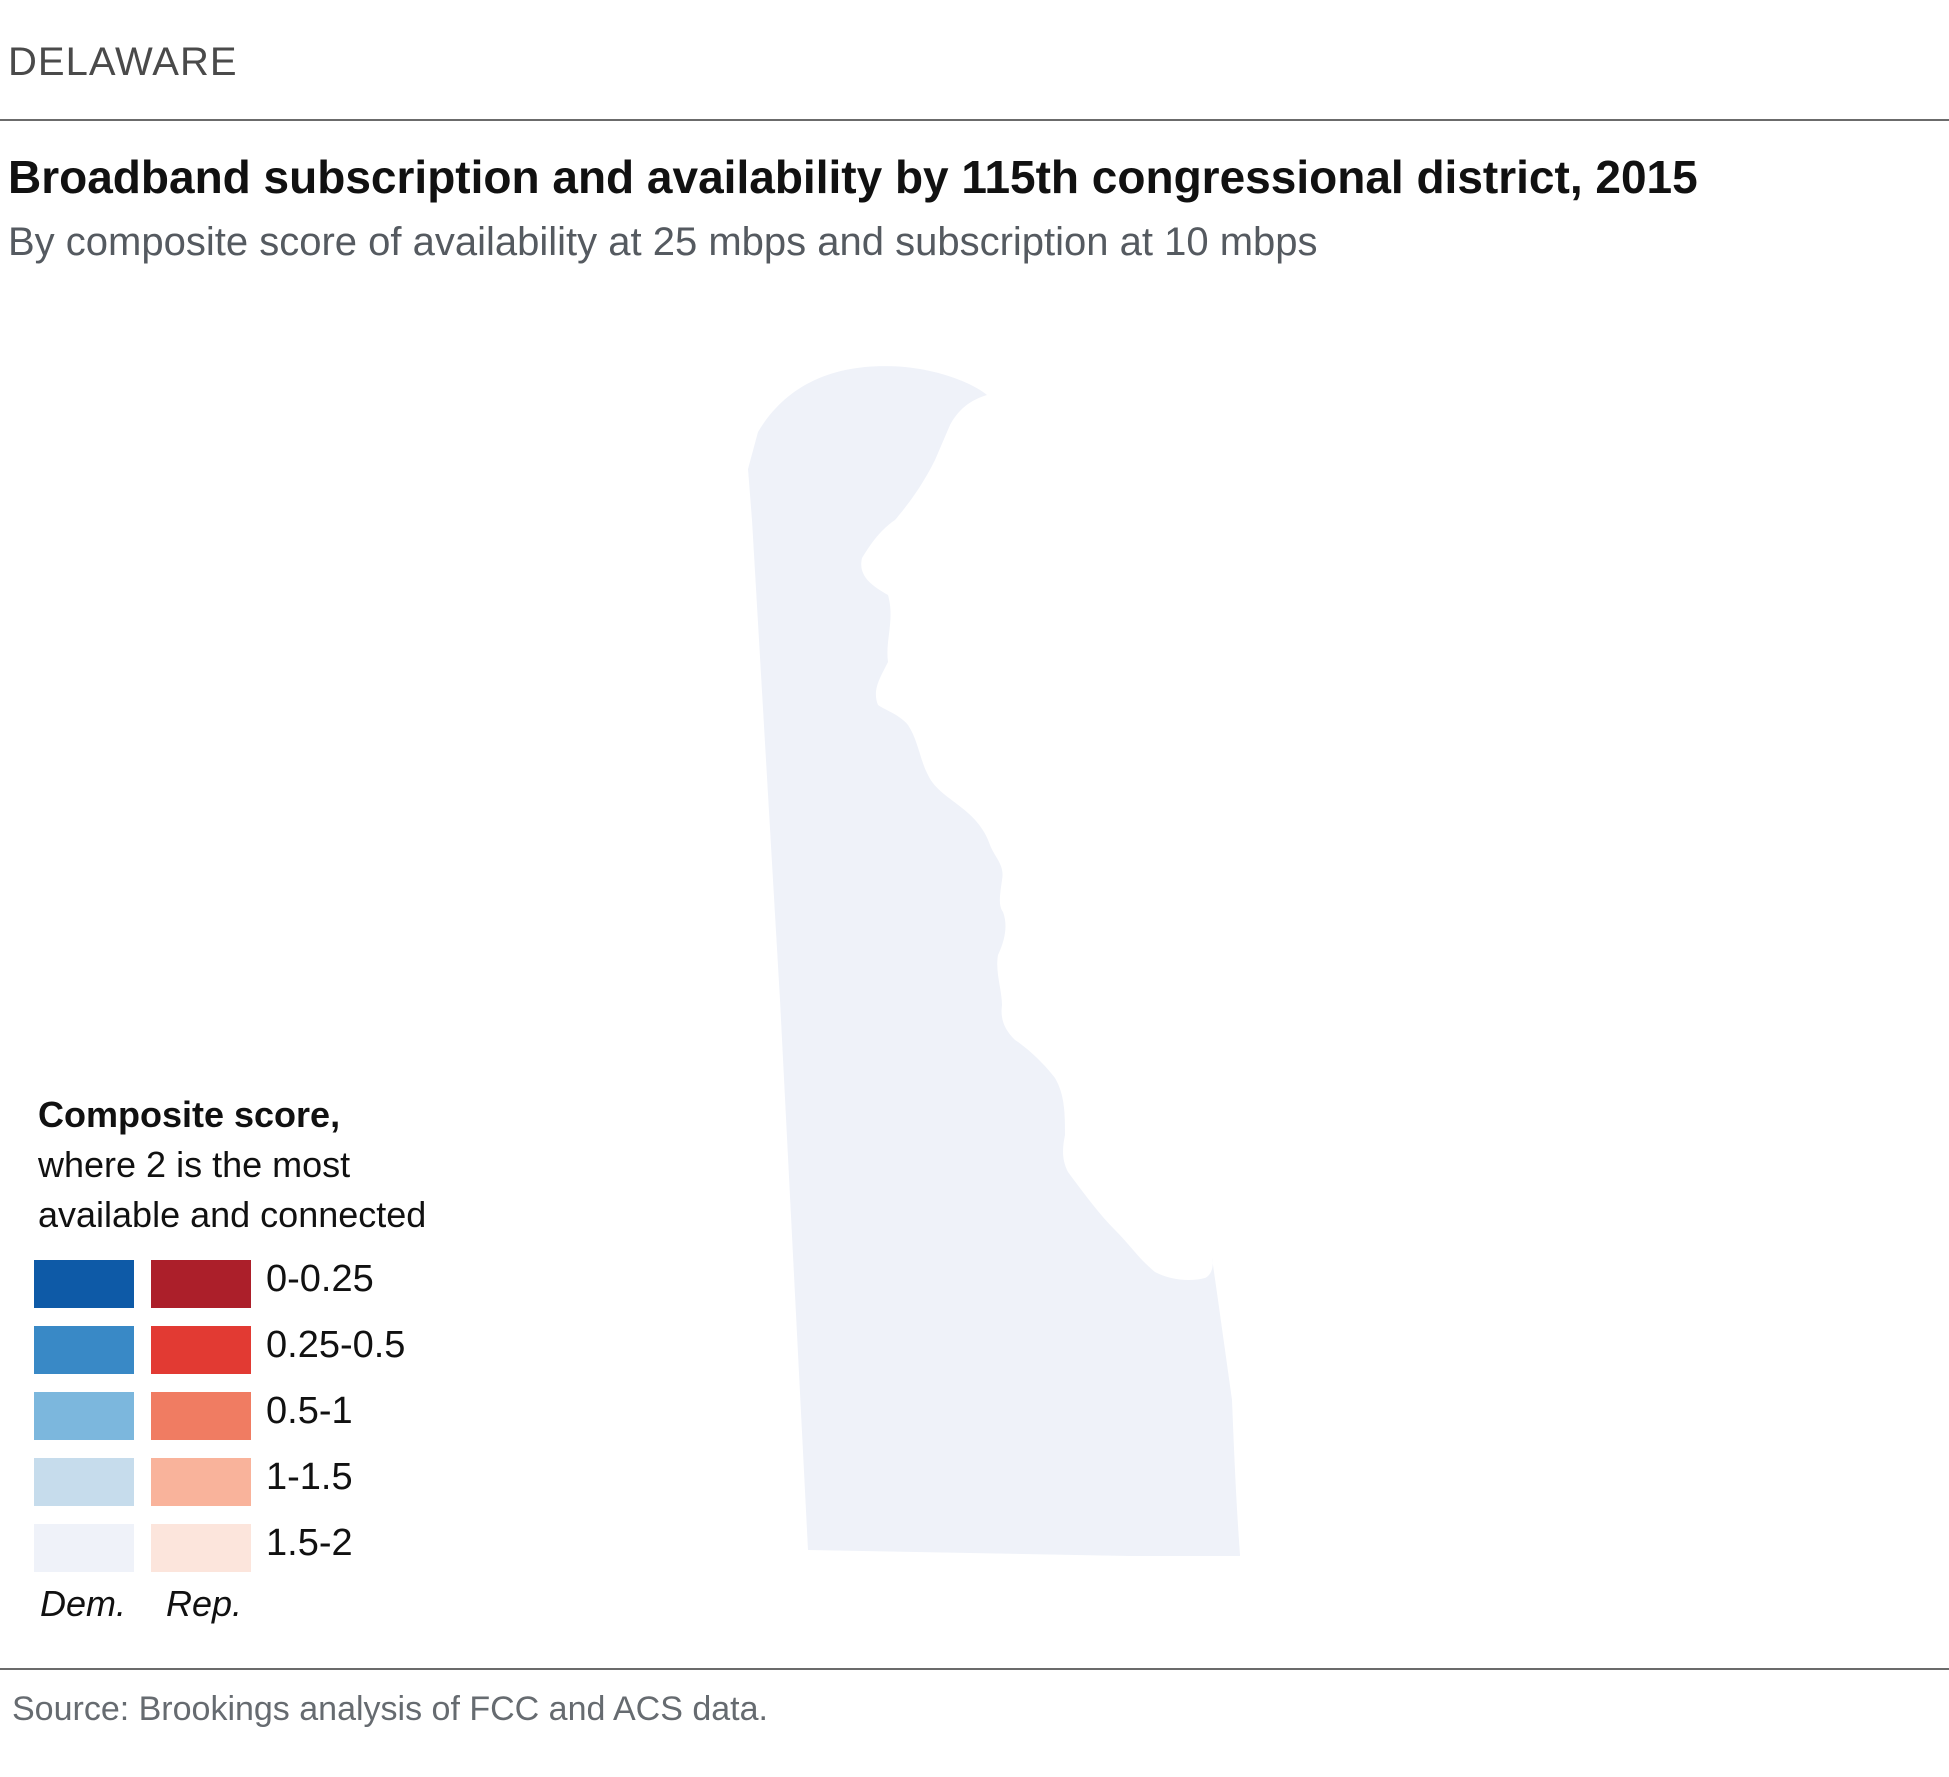 This screenshot has height=1777, width=1949. I want to click on legend-range-label: 1.5-2, so click(309, 1543).